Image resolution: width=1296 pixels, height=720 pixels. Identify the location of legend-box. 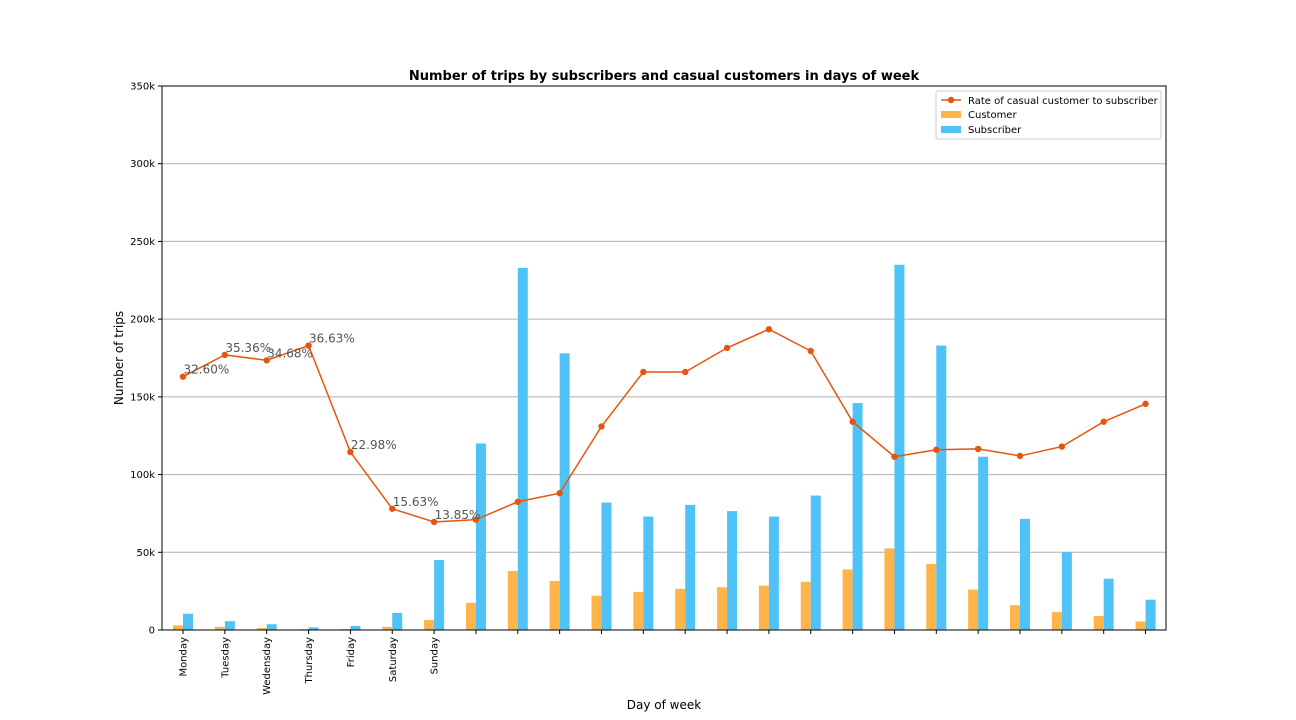
(1048, 115).